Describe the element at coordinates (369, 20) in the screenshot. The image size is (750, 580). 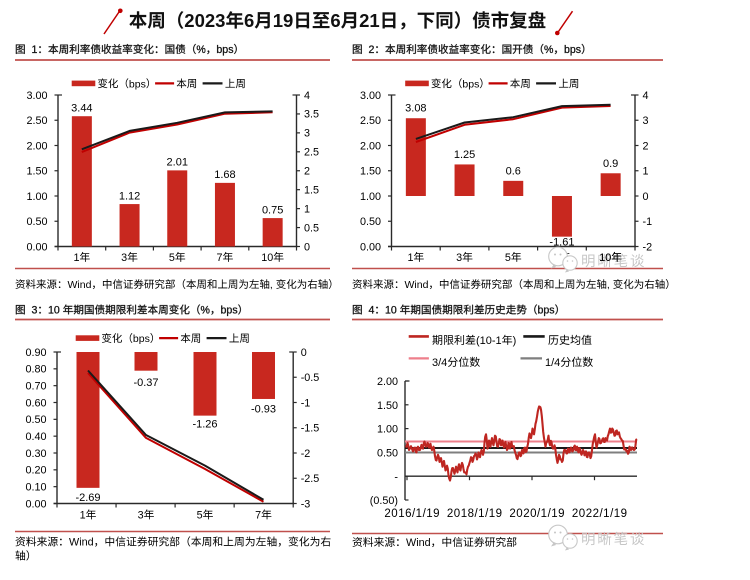
I see `svg-text: 21` at that location.